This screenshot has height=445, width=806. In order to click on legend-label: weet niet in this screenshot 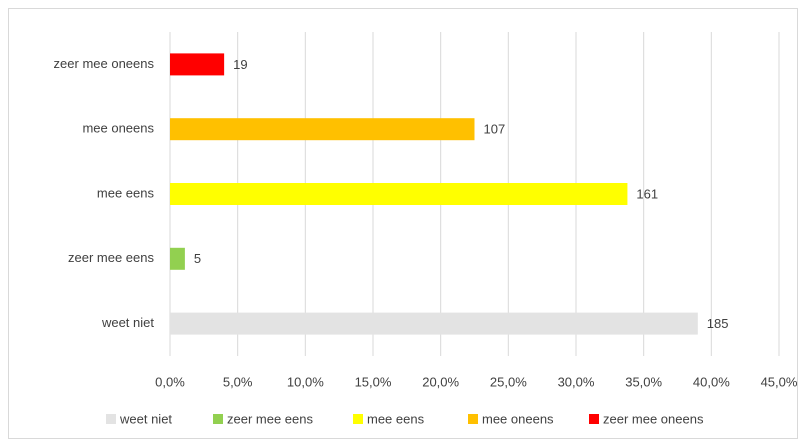, I will do `click(145, 418)`.